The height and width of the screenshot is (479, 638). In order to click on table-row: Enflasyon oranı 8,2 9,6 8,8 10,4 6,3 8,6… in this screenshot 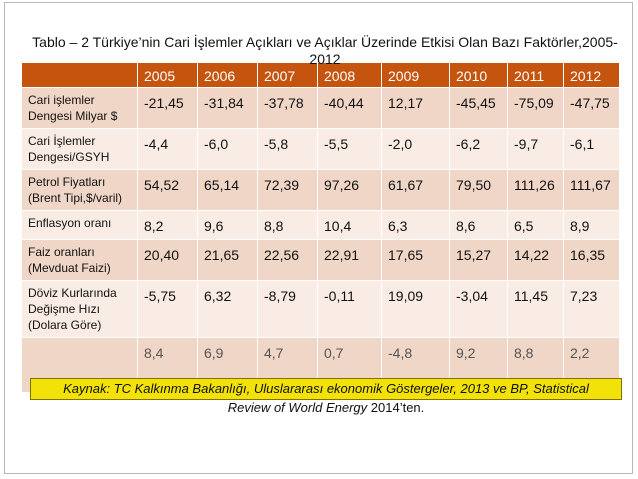, I will do `click(320, 225)`.